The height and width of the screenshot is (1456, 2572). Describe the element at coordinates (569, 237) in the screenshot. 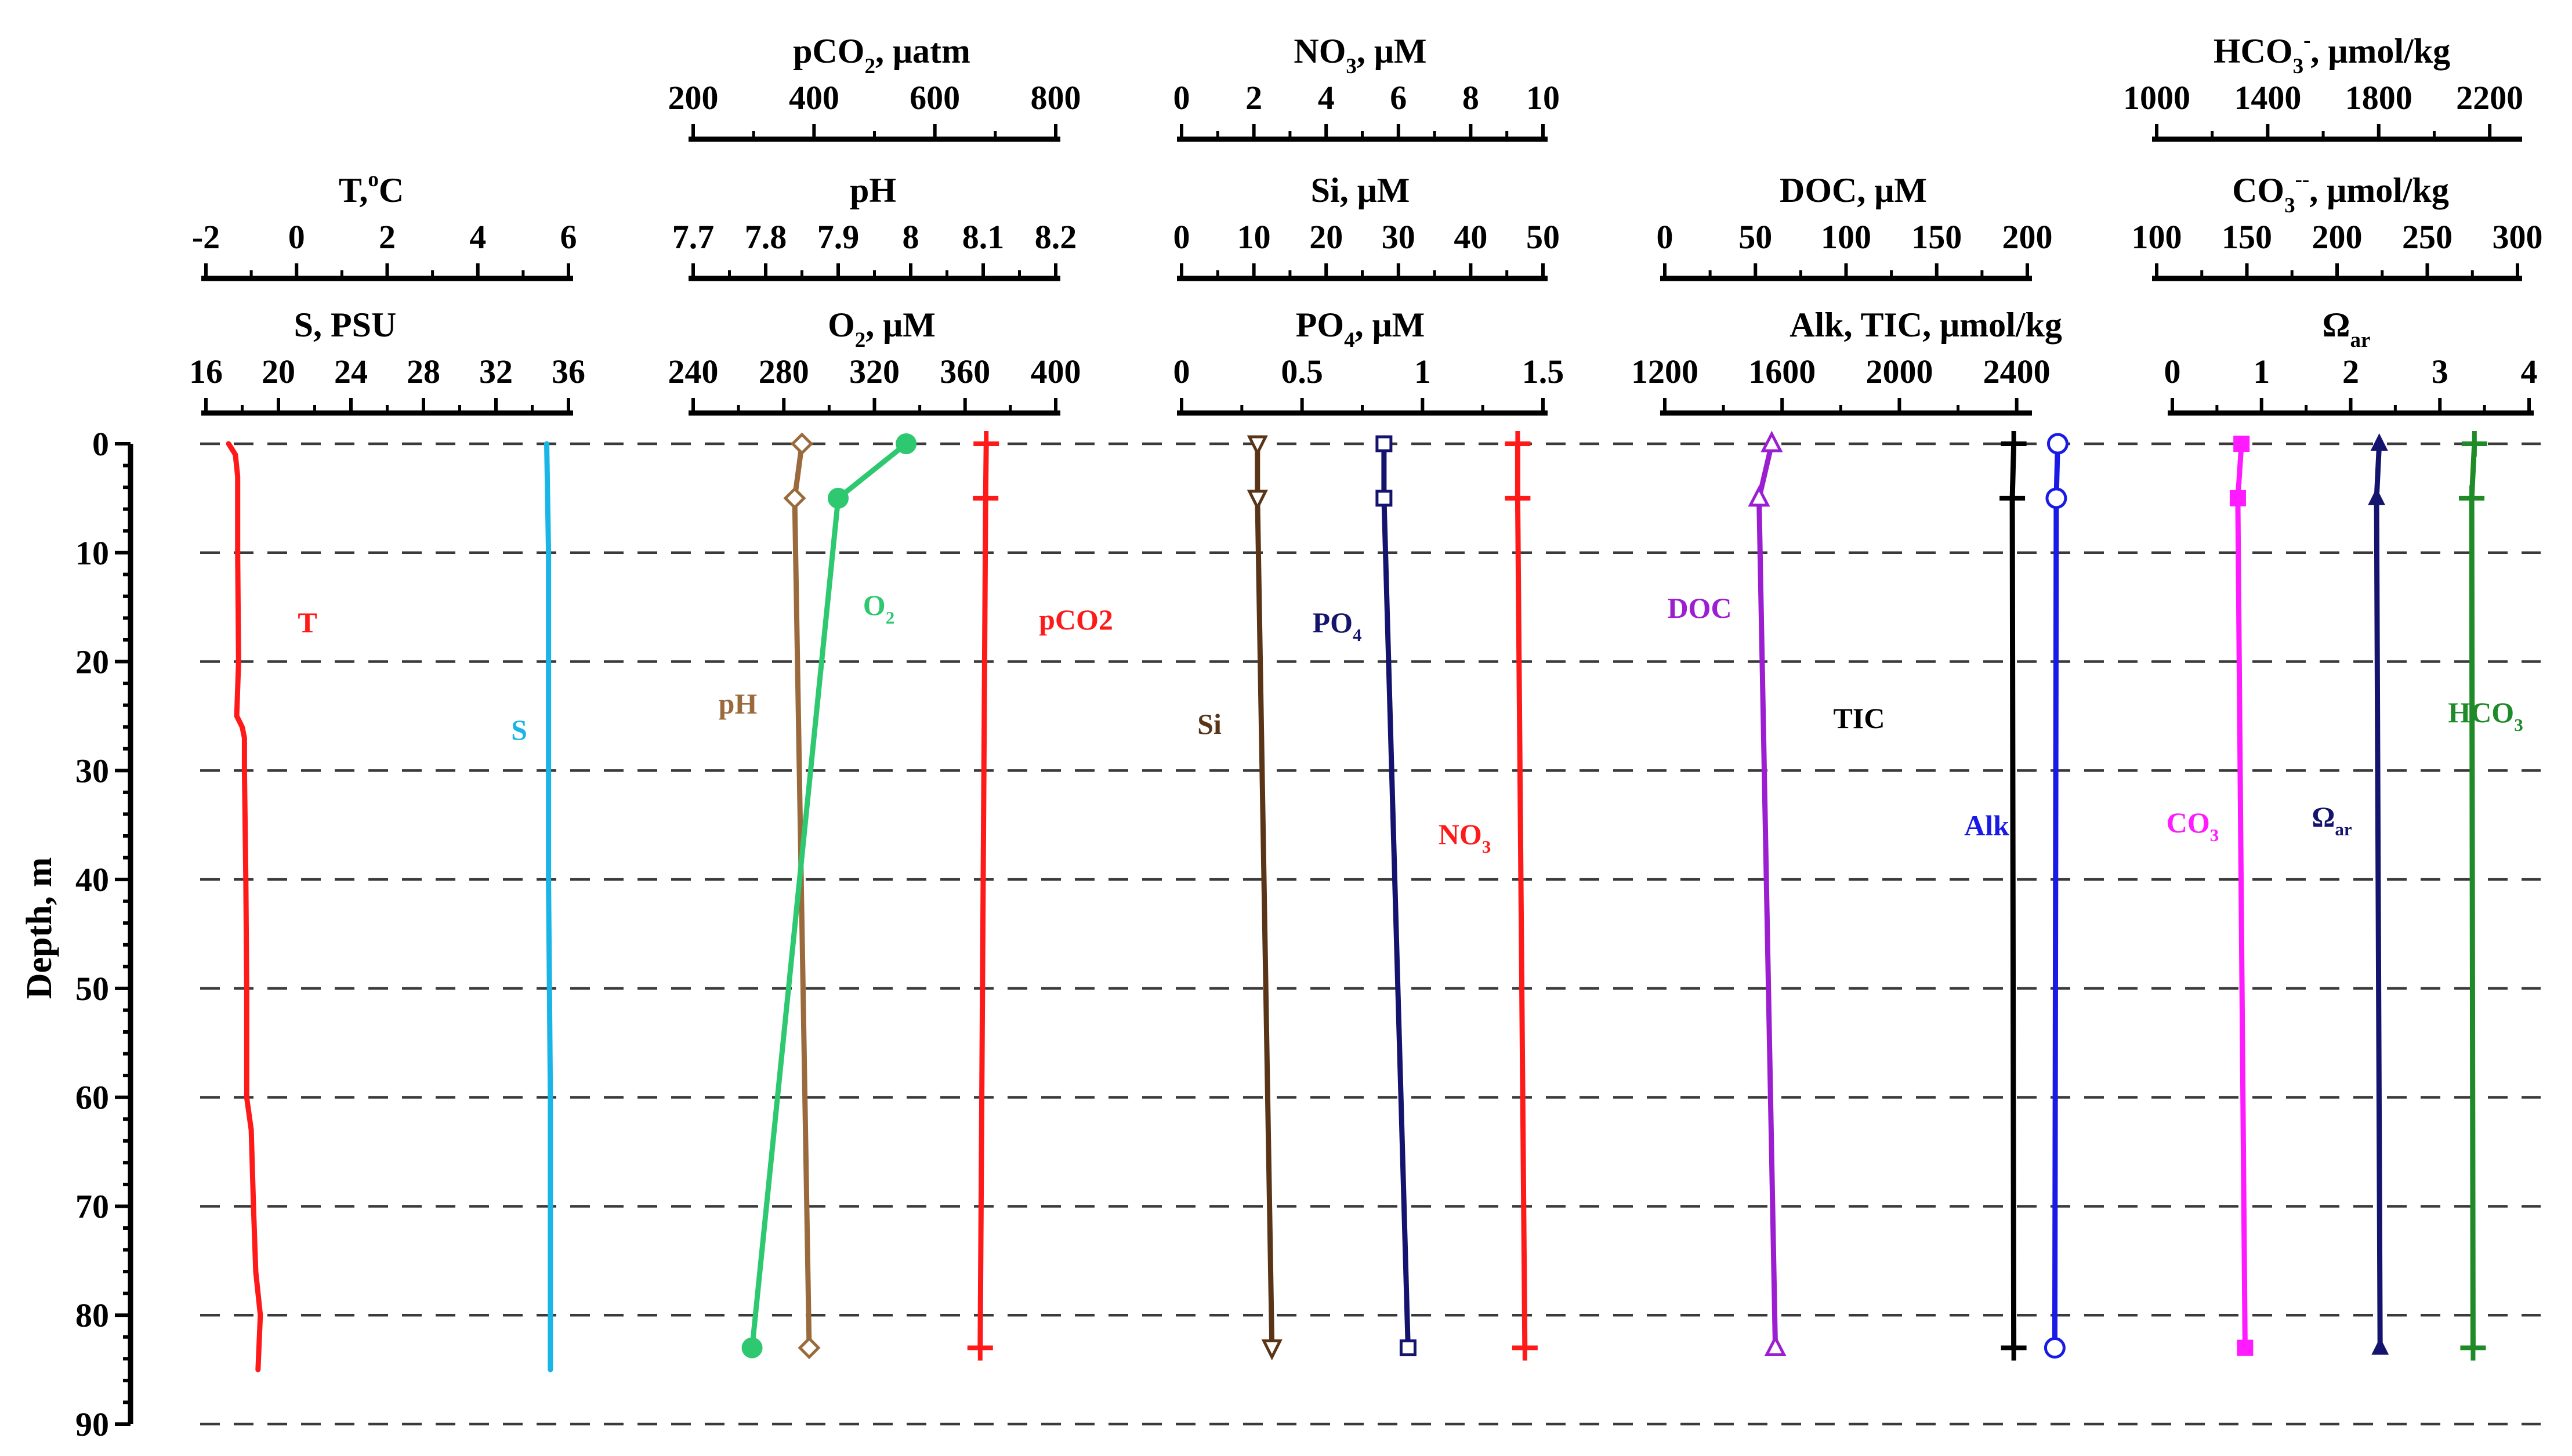

I see `axis-tick-label: 6` at that location.